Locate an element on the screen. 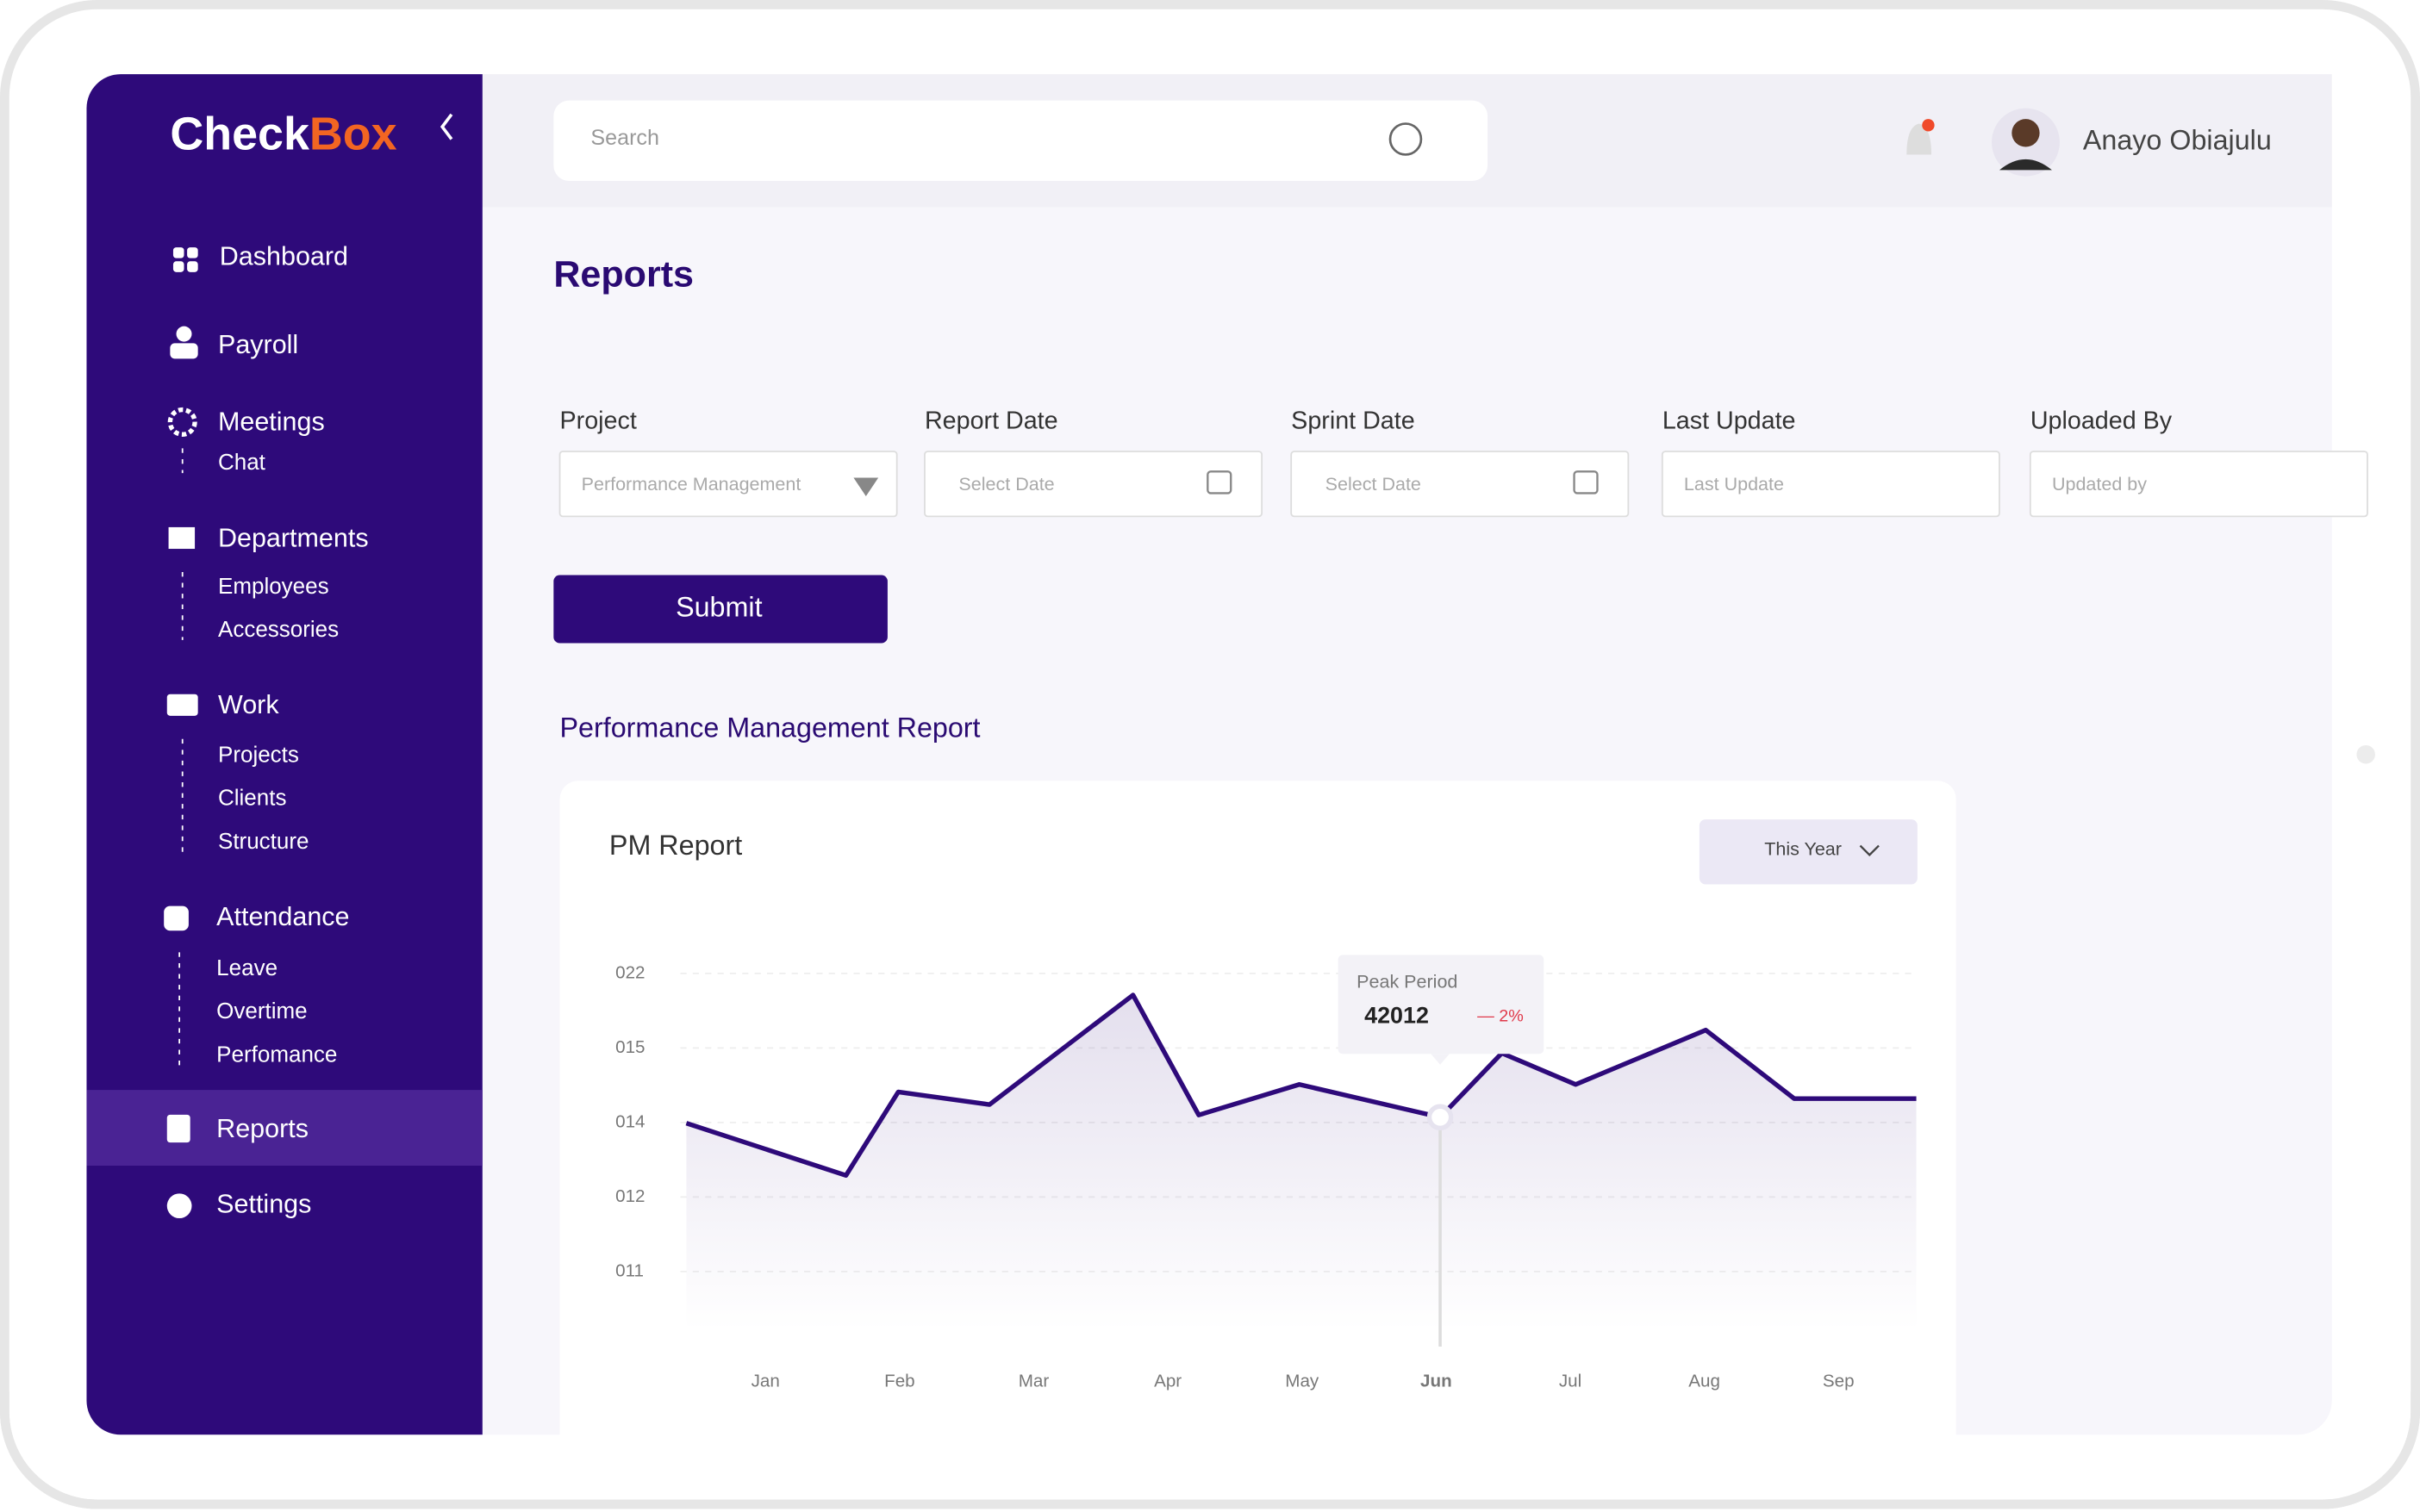 The height and width of the screenshot is (1512, 2420). side-button is located at coordinates (2365, 754).